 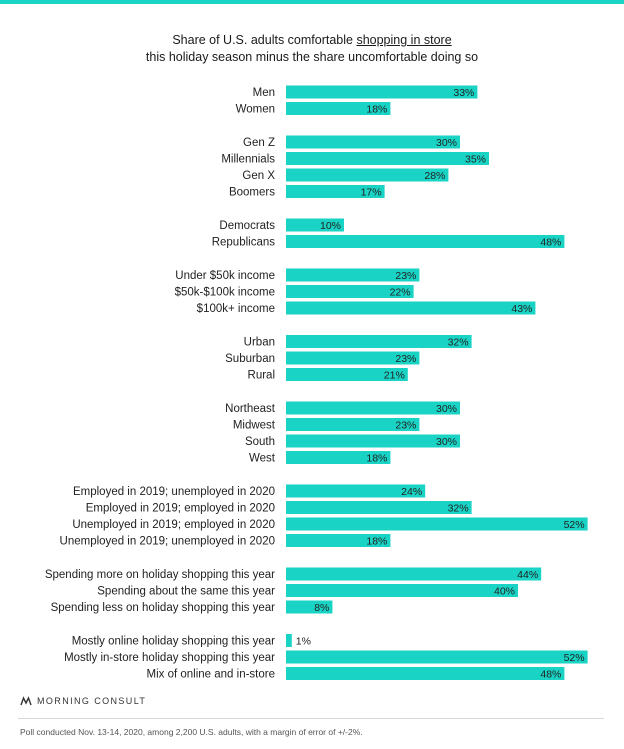 What do you see at coordinates (371, 193) in the screenshot?
I see `value-label: 17%` at bounding box center [371, 193].